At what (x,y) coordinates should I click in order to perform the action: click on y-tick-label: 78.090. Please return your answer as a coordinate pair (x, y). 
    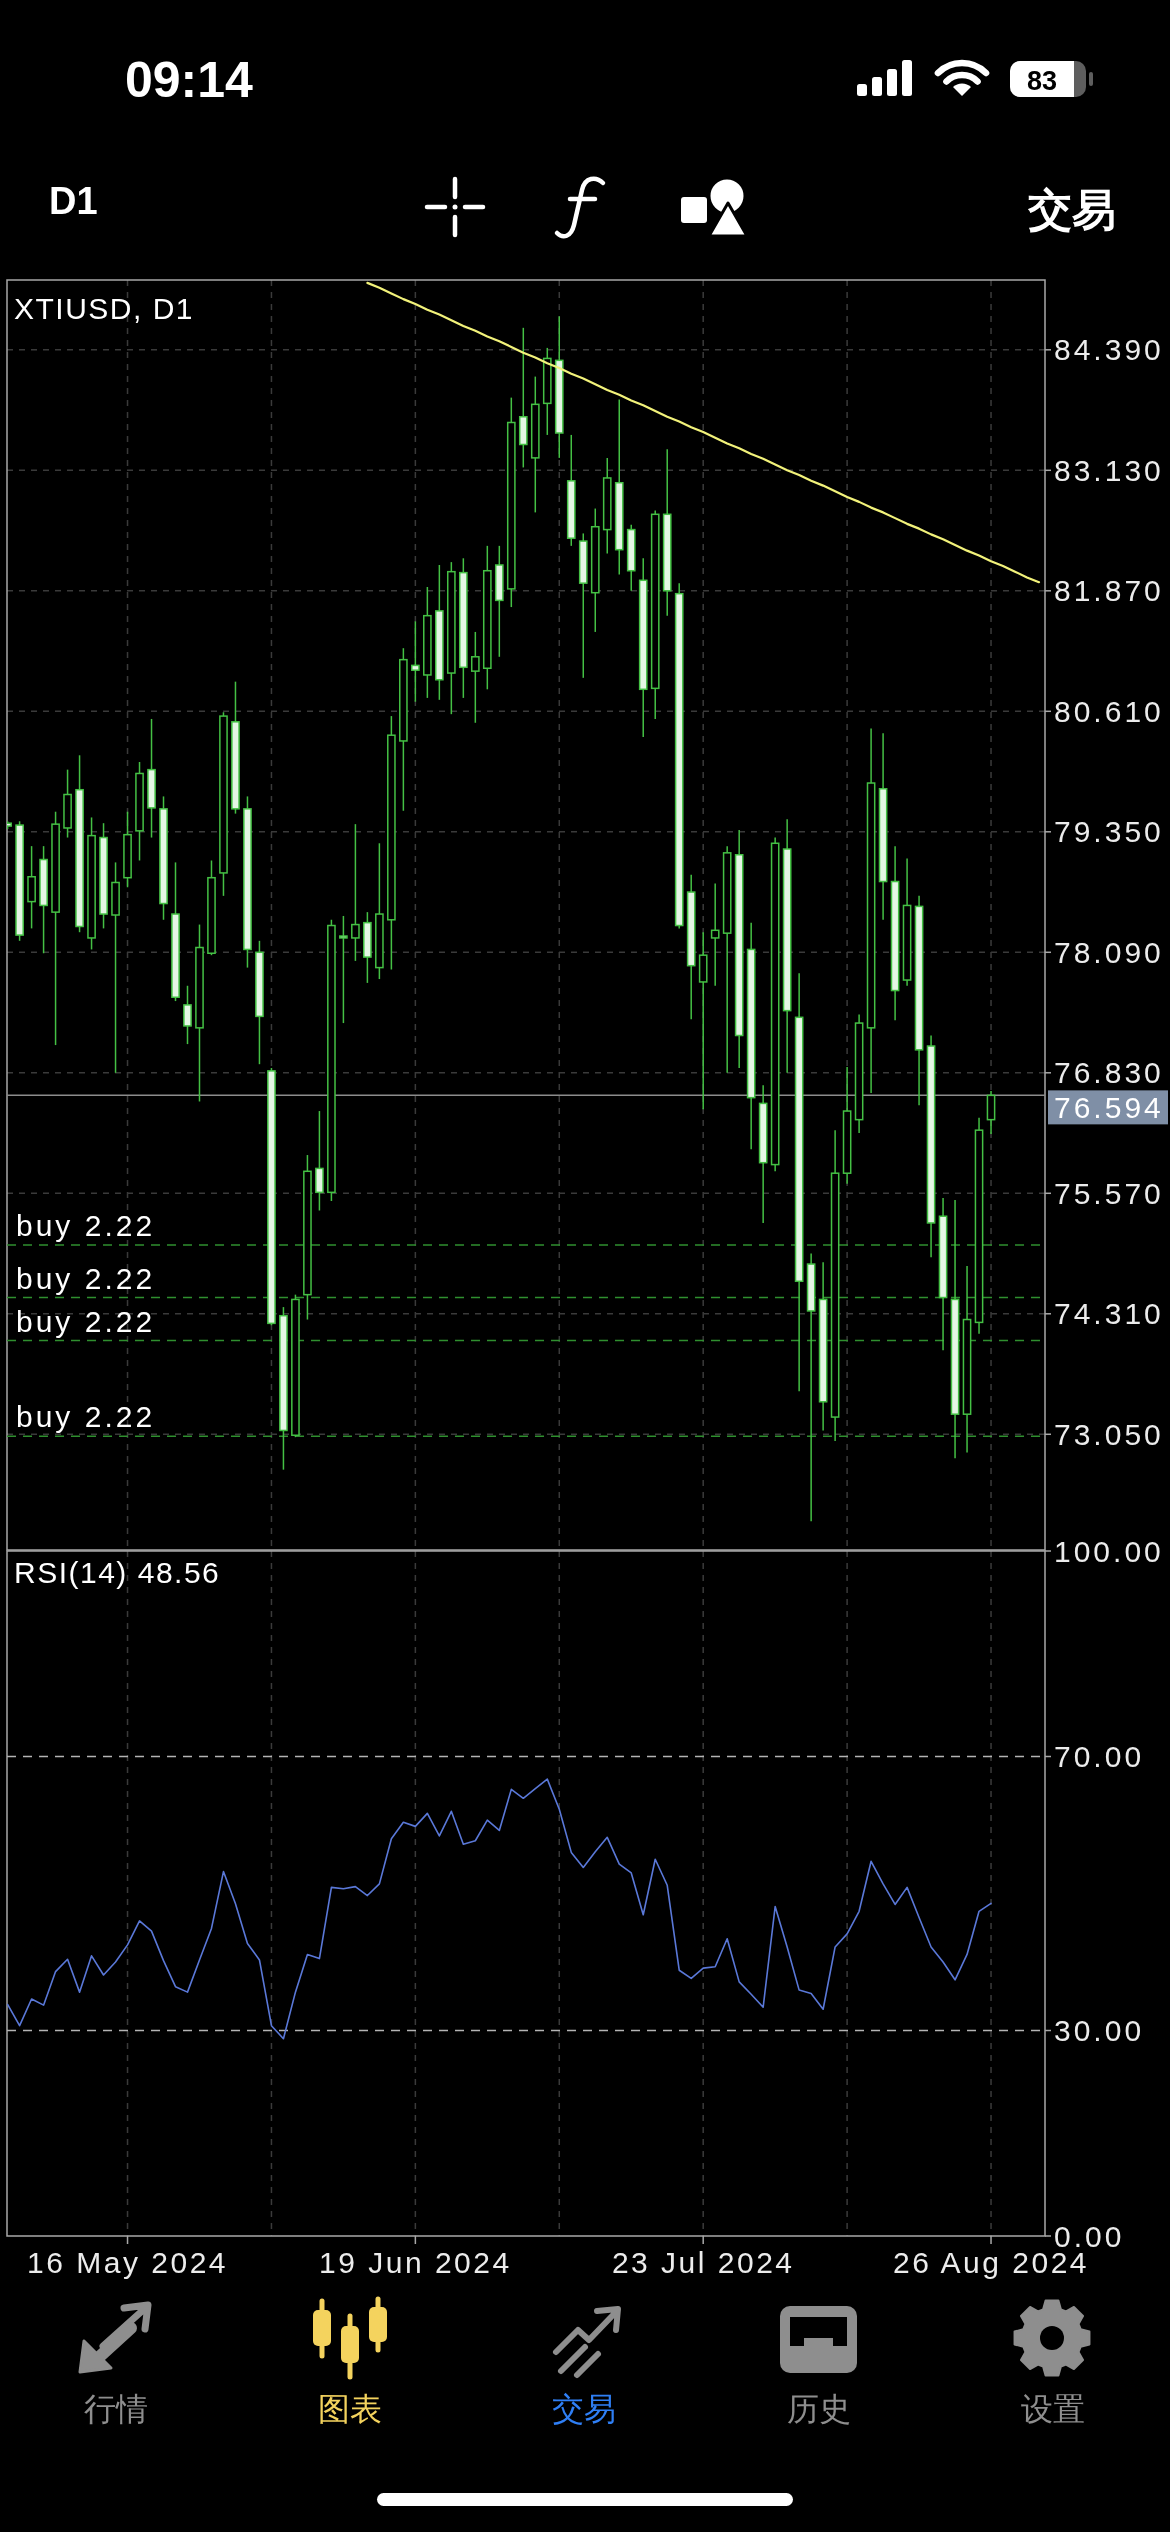
    Looking at the image, I should click on (1109, 952).